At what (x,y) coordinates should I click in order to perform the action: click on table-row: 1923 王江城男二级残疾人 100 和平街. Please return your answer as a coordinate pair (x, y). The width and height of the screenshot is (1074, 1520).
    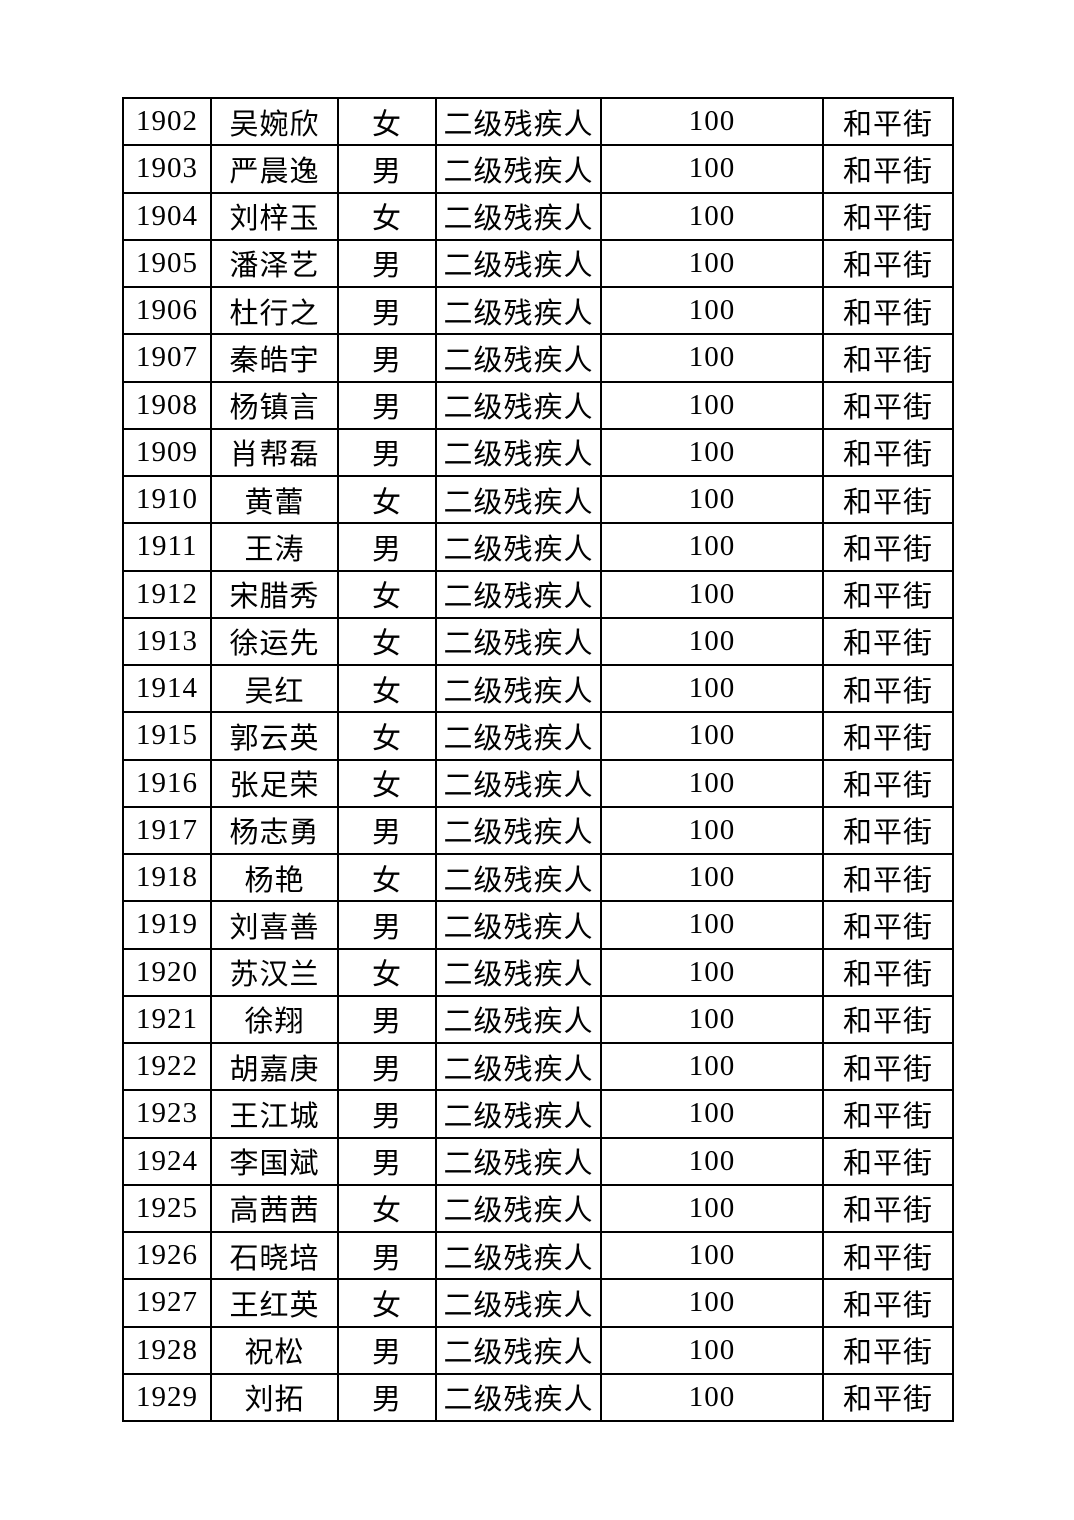
    Looking at the image, I should click on (538, 1114).